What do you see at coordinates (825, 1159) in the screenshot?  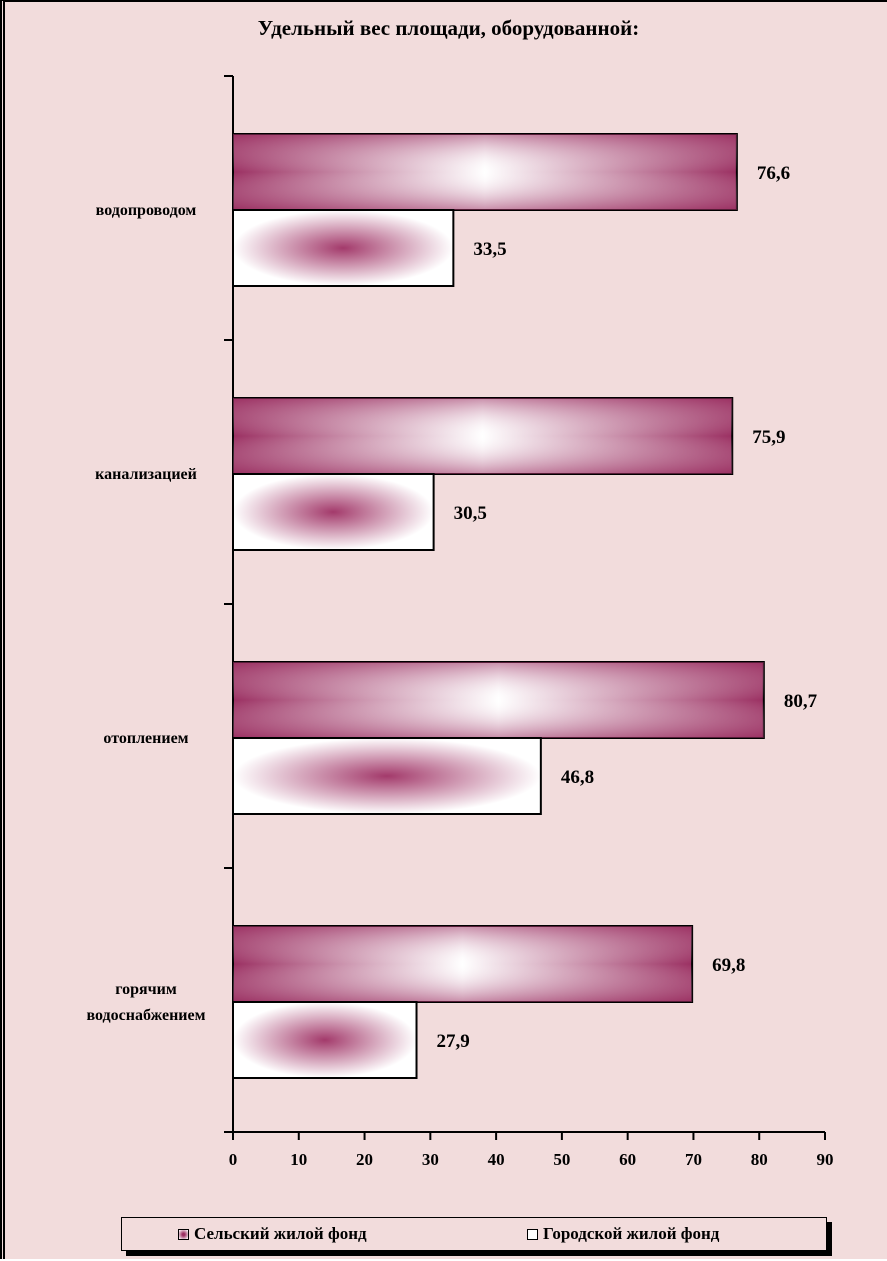 I see `x-tick-label: 90` at bounding box center [825, 1159].